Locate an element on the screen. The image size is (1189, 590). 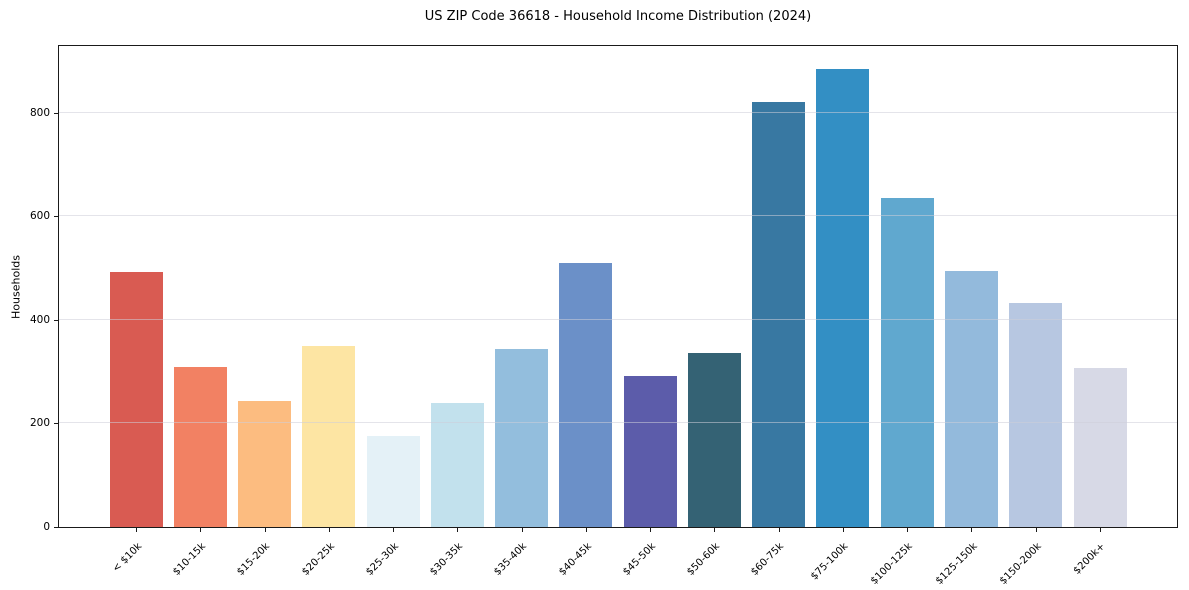
bar-$75-100k is located at coordinates (843, 297).